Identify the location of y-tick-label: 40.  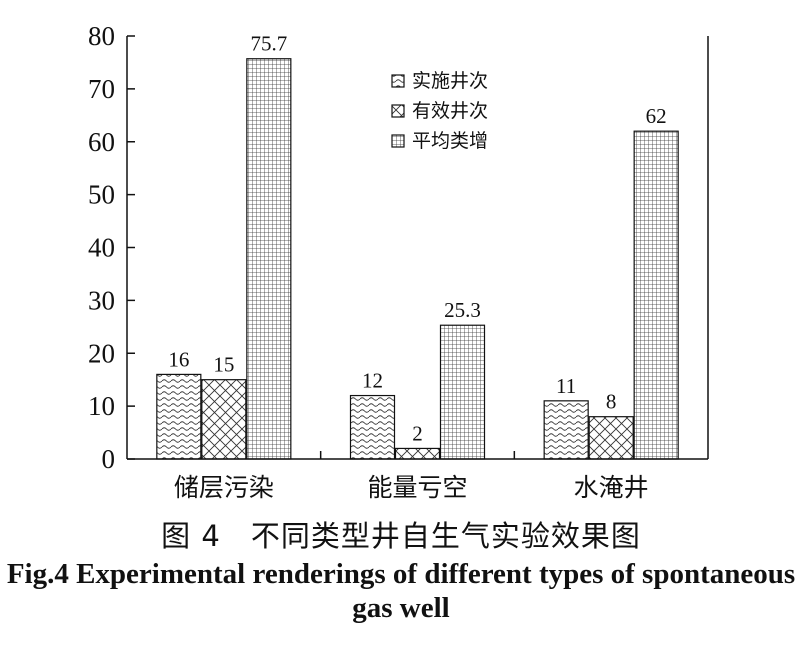
(101, 248).